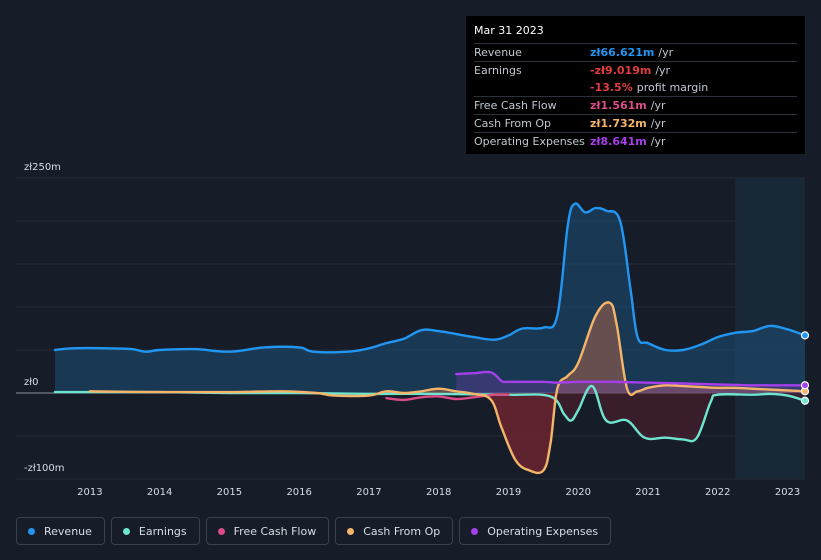 The width and height of the screenshot is (821, 560). What do you see at coordinates (805, 385) in the screenshot?
I see `operating-expenses-end-marker` at bounding box center [805, 385].